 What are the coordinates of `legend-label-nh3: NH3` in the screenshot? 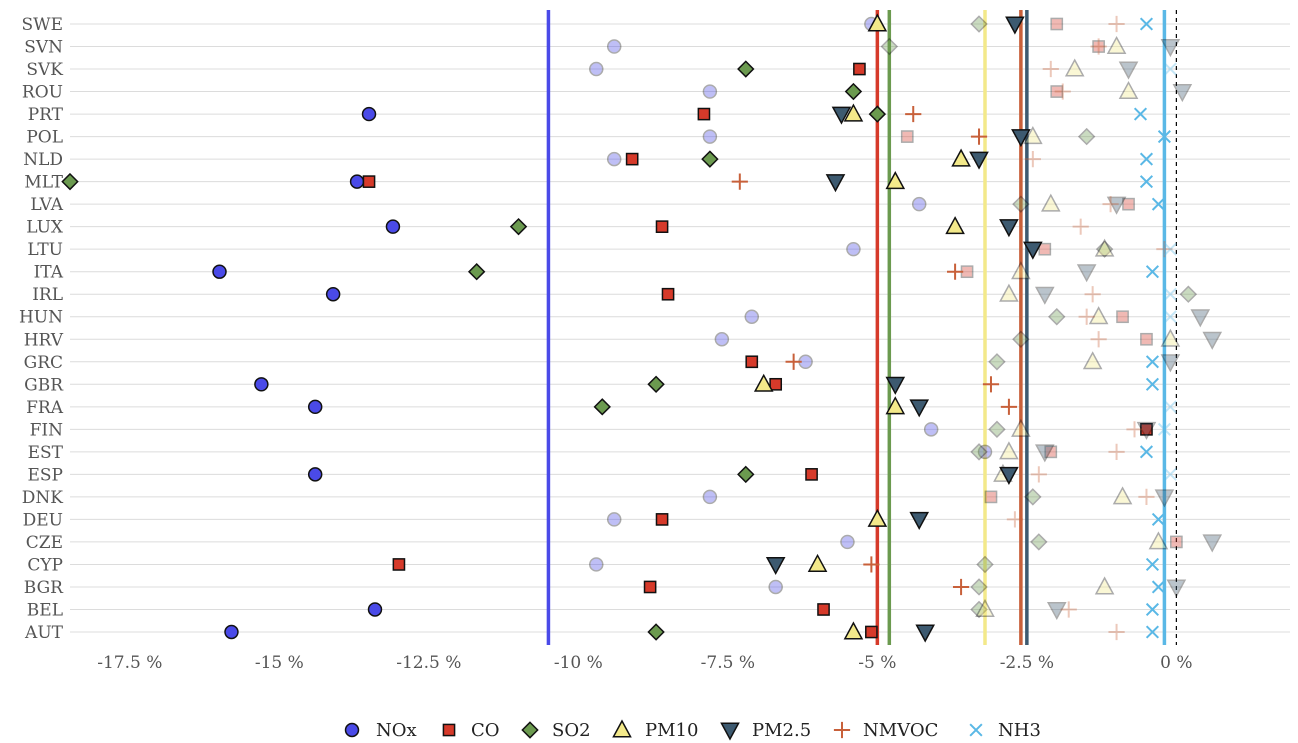 It's located at (1019, 730).